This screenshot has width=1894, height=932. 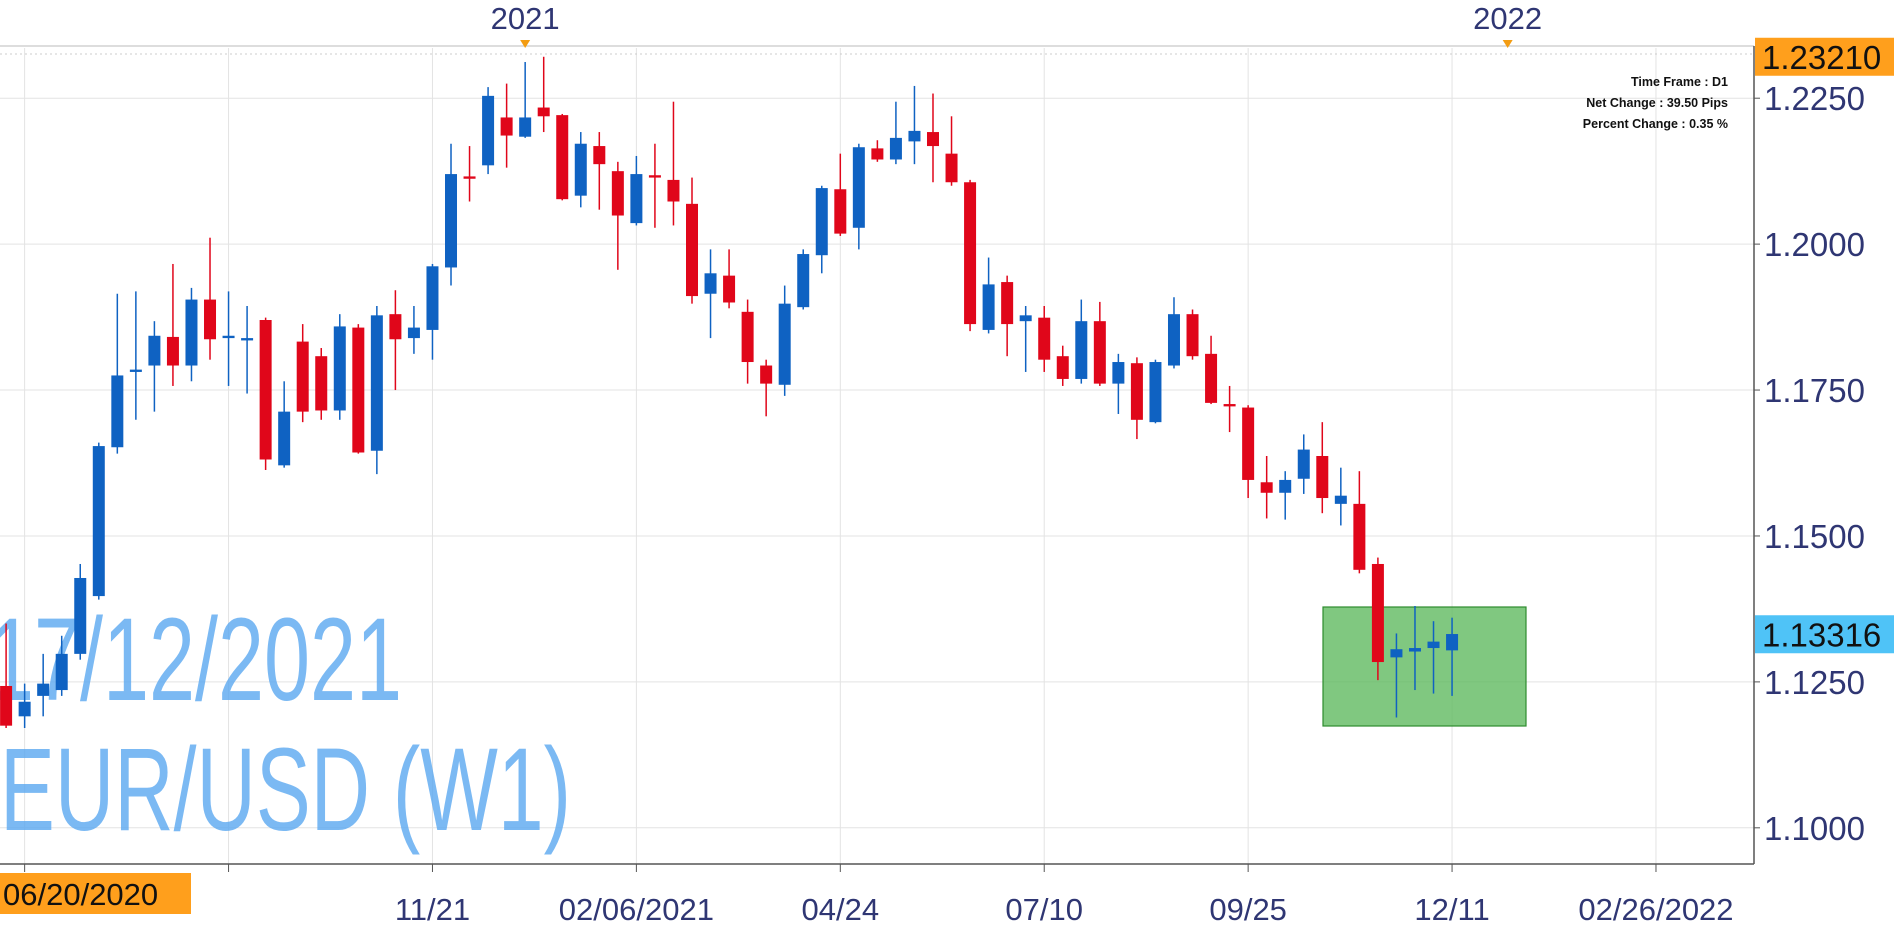 I want to click on info-text: Time Frame : D1, so click(x=1679, y=82).